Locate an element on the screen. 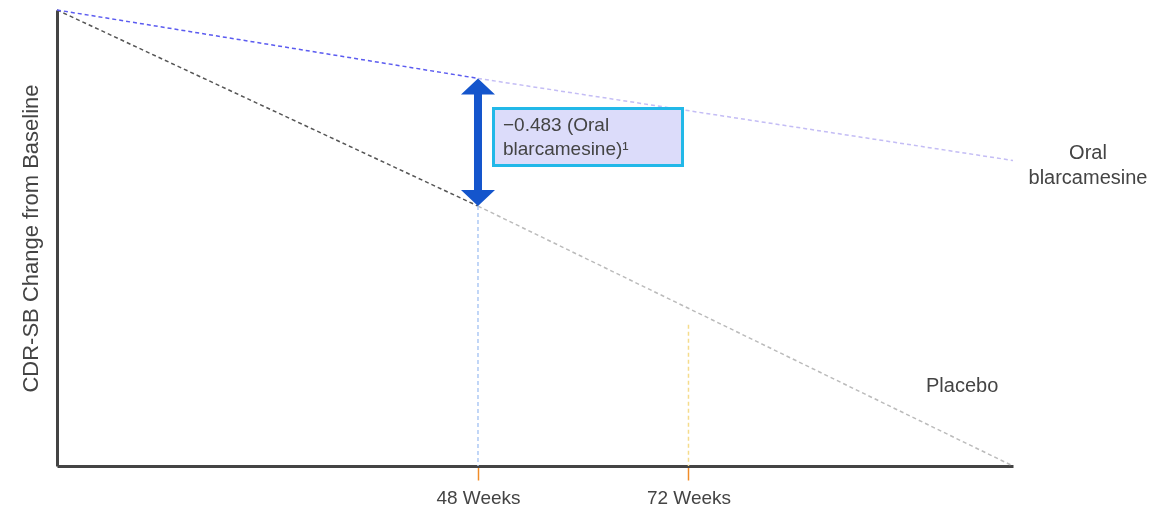  x-tick-label: 48 Weeks is located at coordinates (478, 497).